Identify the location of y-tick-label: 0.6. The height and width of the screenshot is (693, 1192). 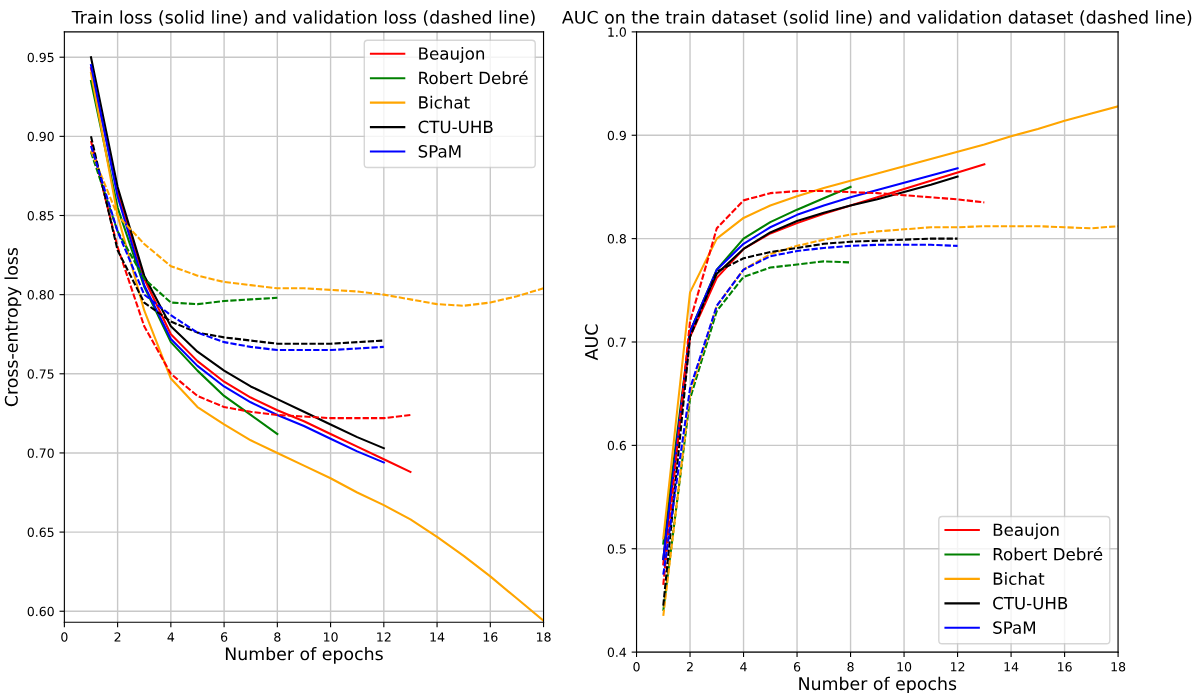
(617, 445).